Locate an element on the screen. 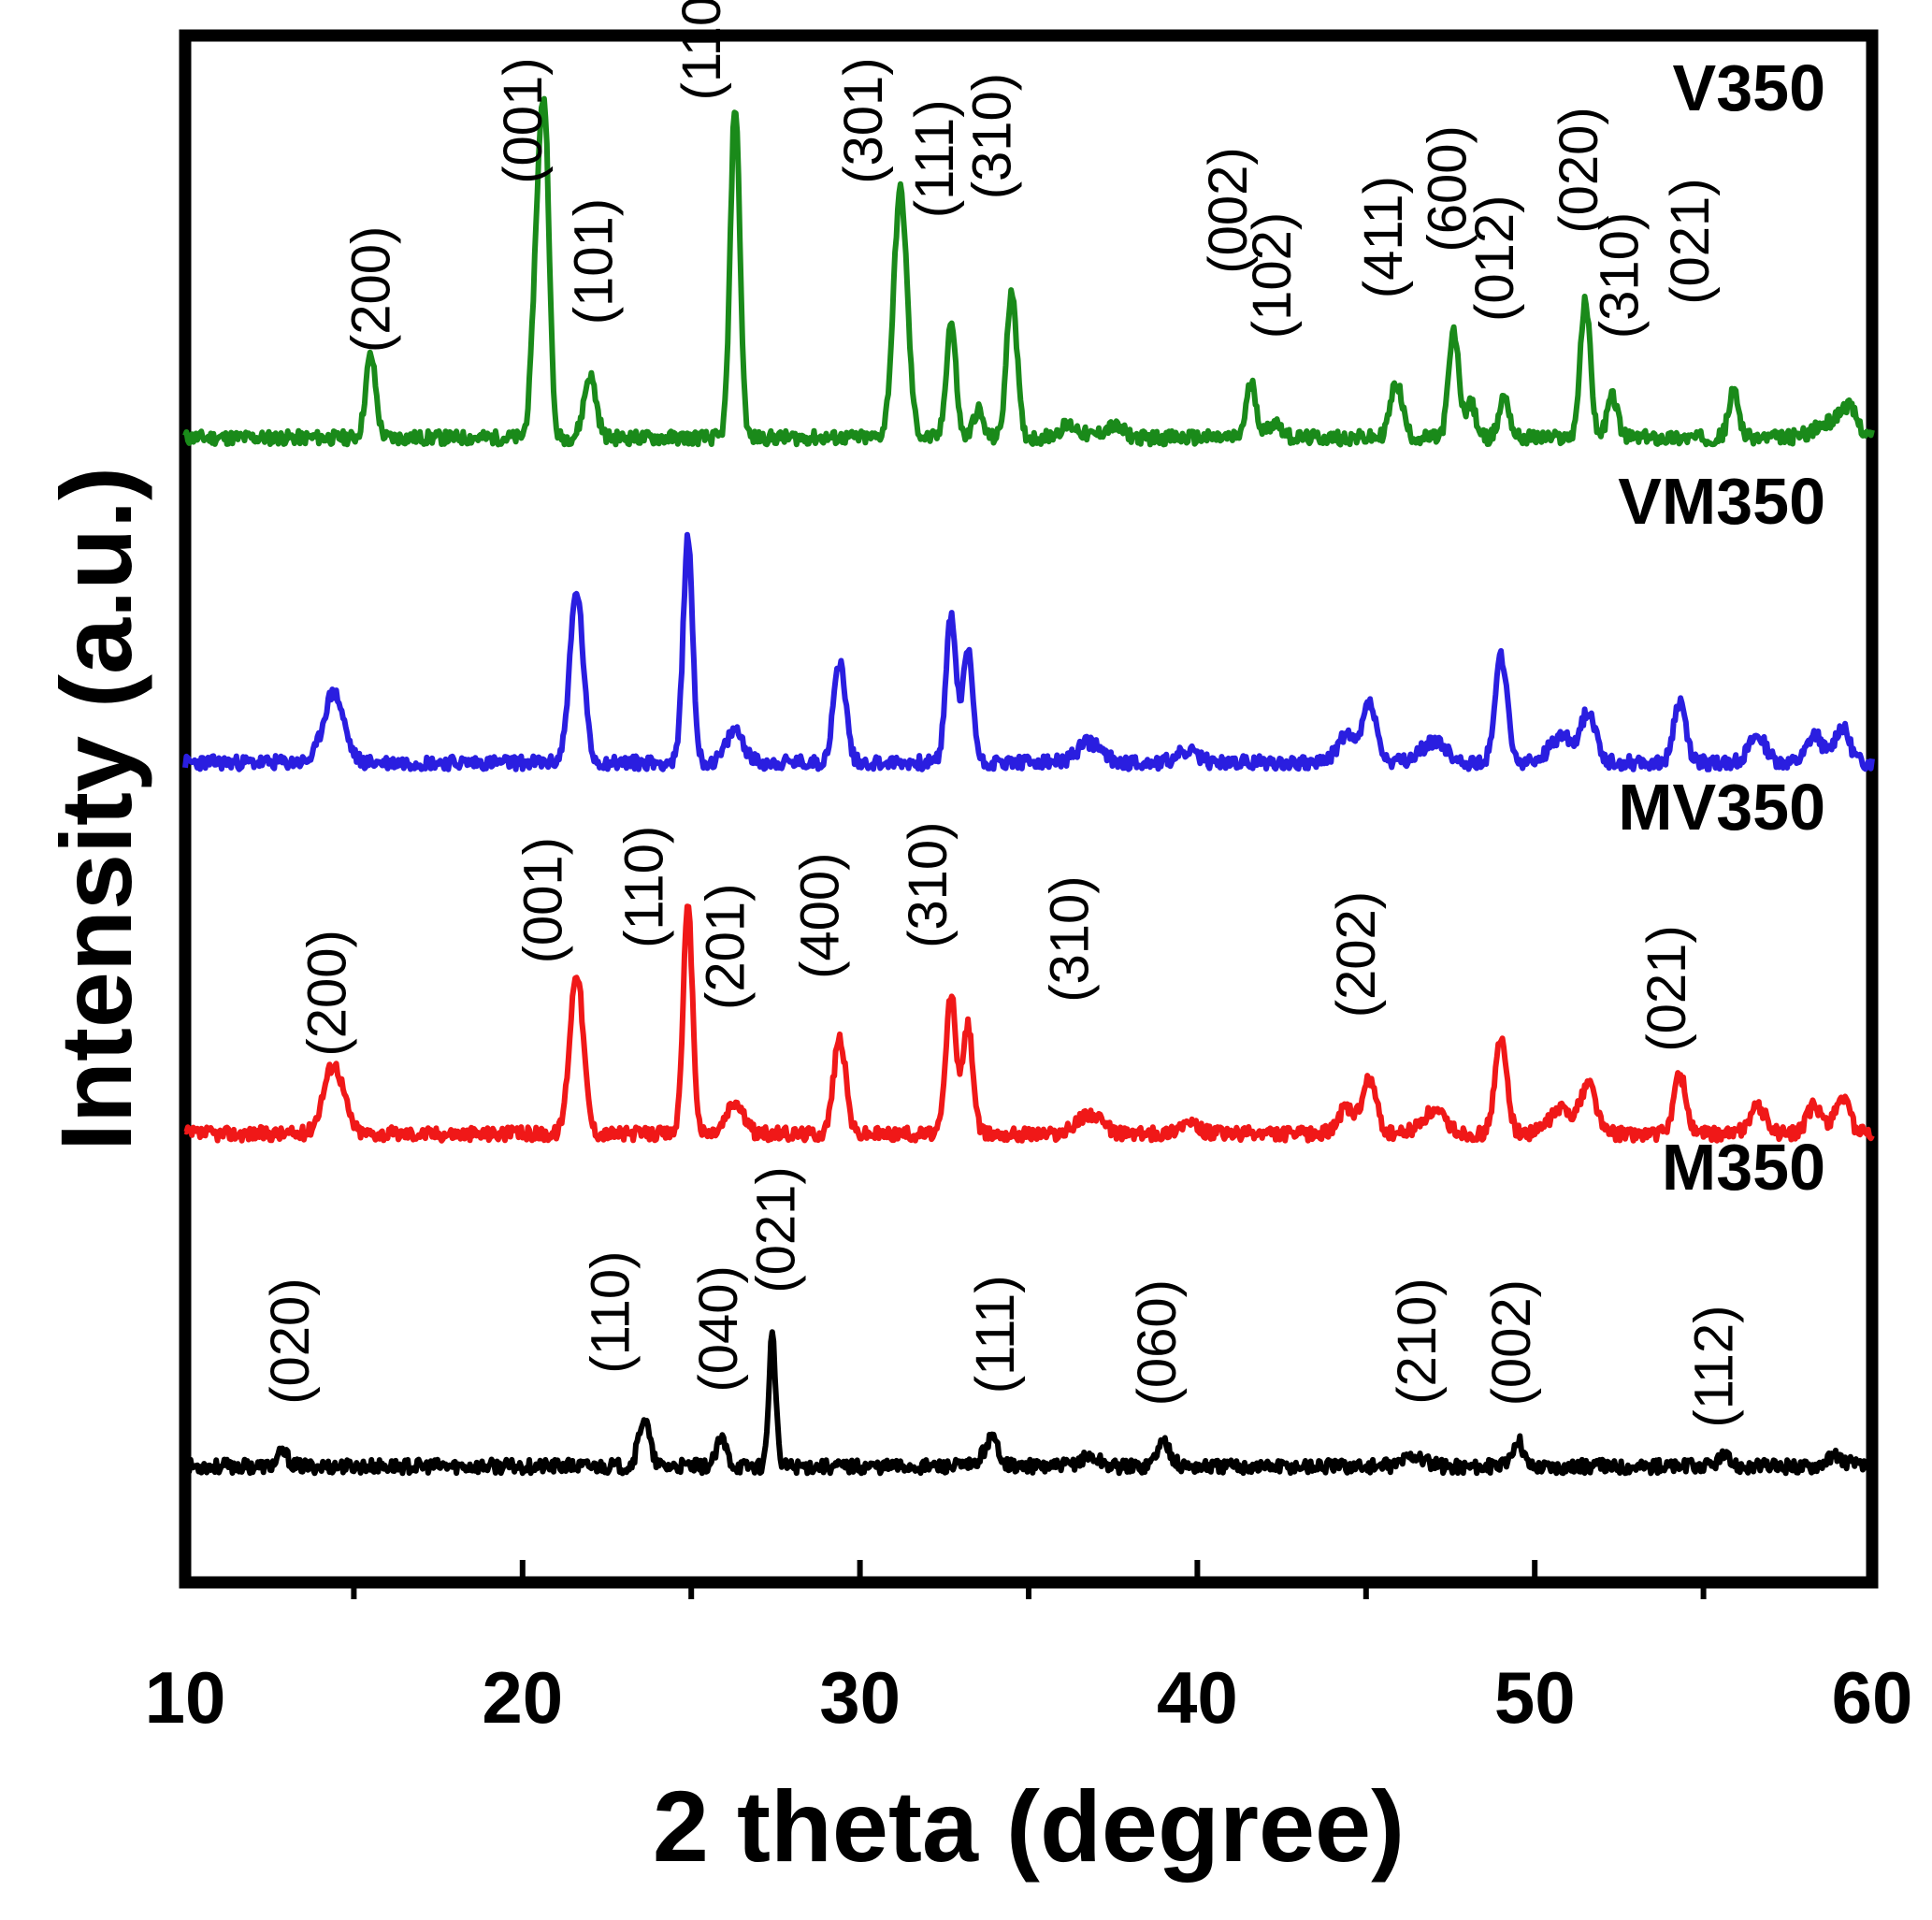  x-axis-title: 2 theta (degree) is located at coordinates (1029, 1826).